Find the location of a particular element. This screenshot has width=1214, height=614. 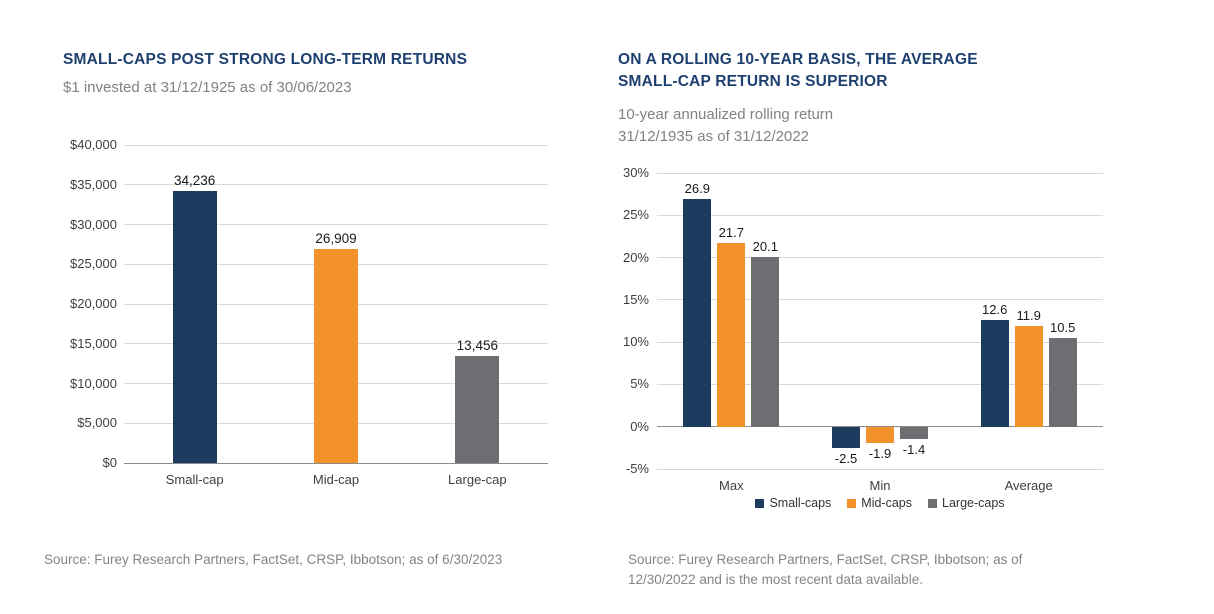

legend-label: Mid-caps is located at coordinates (886, 503).